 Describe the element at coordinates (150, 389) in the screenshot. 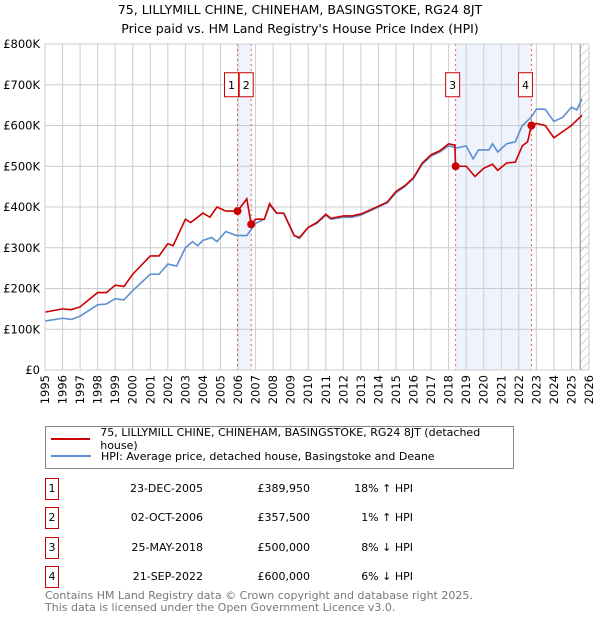

I see `x-tick-label: 2001` at that location.